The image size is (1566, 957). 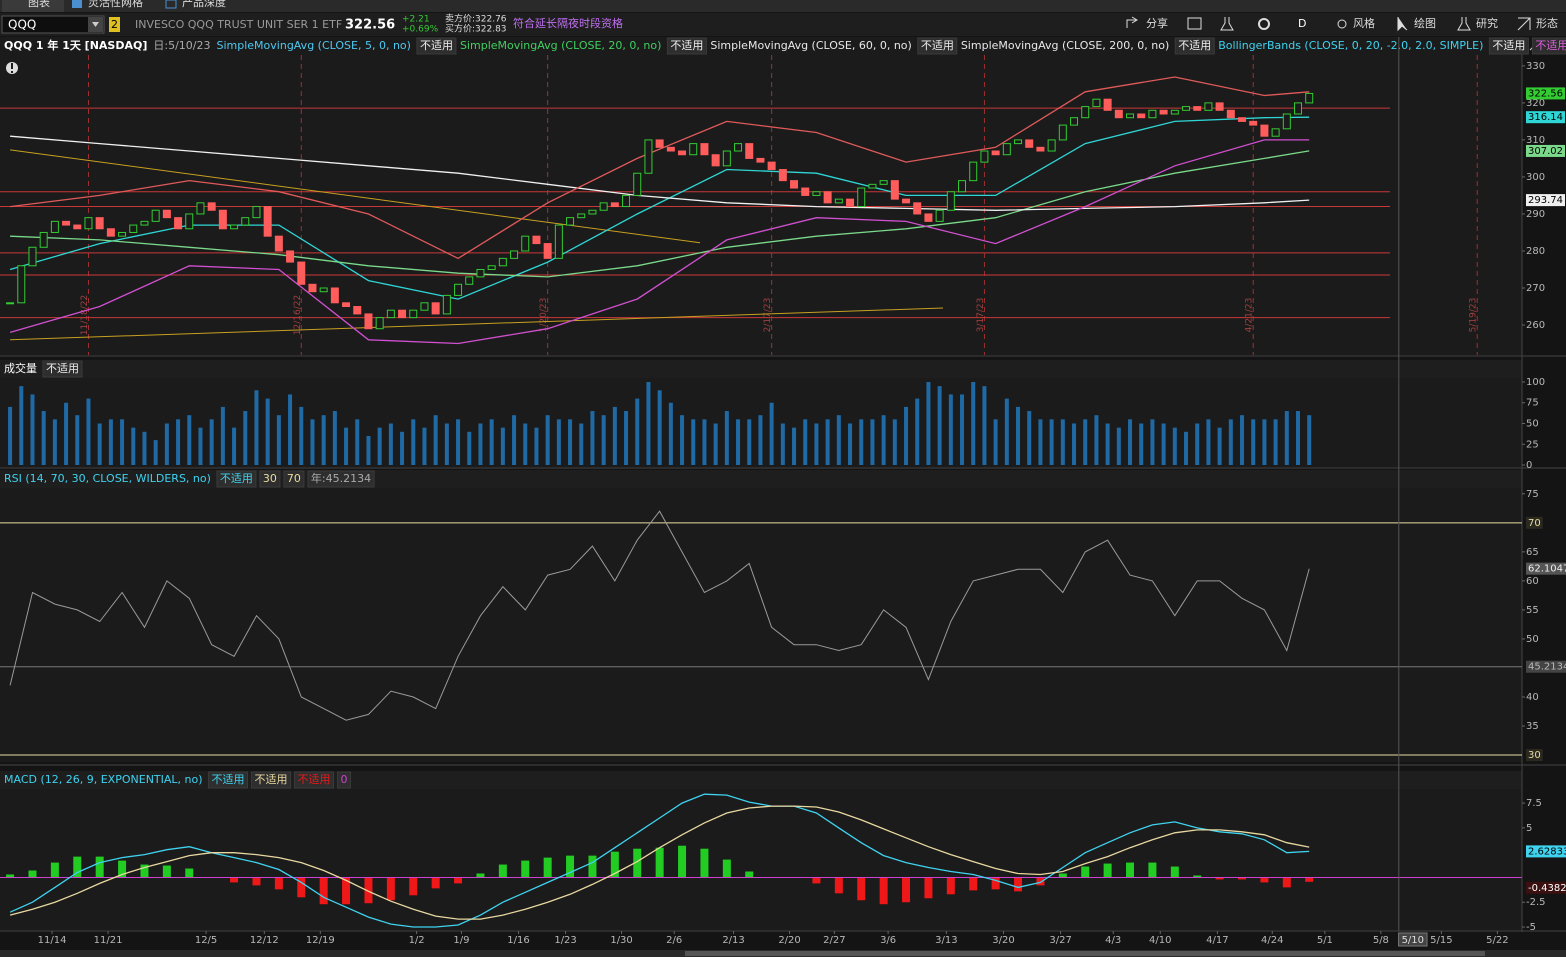 I want to click on link-number: 2, so click(x=114, y=24).